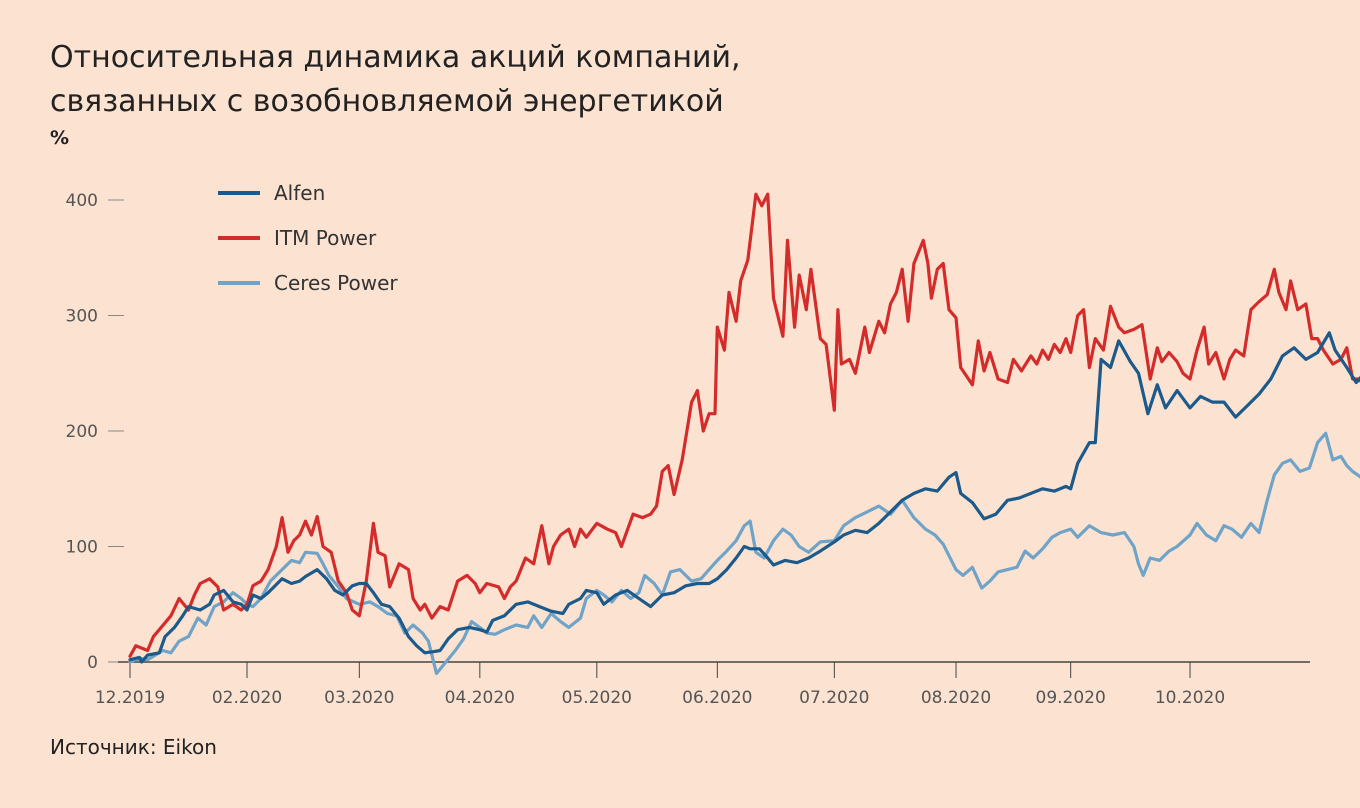 This screenshot has width=1360, height=808. Describe the element at coordinates (717, 698) in the screenshot. I see `x-tick-label: 06.2020` at that location.